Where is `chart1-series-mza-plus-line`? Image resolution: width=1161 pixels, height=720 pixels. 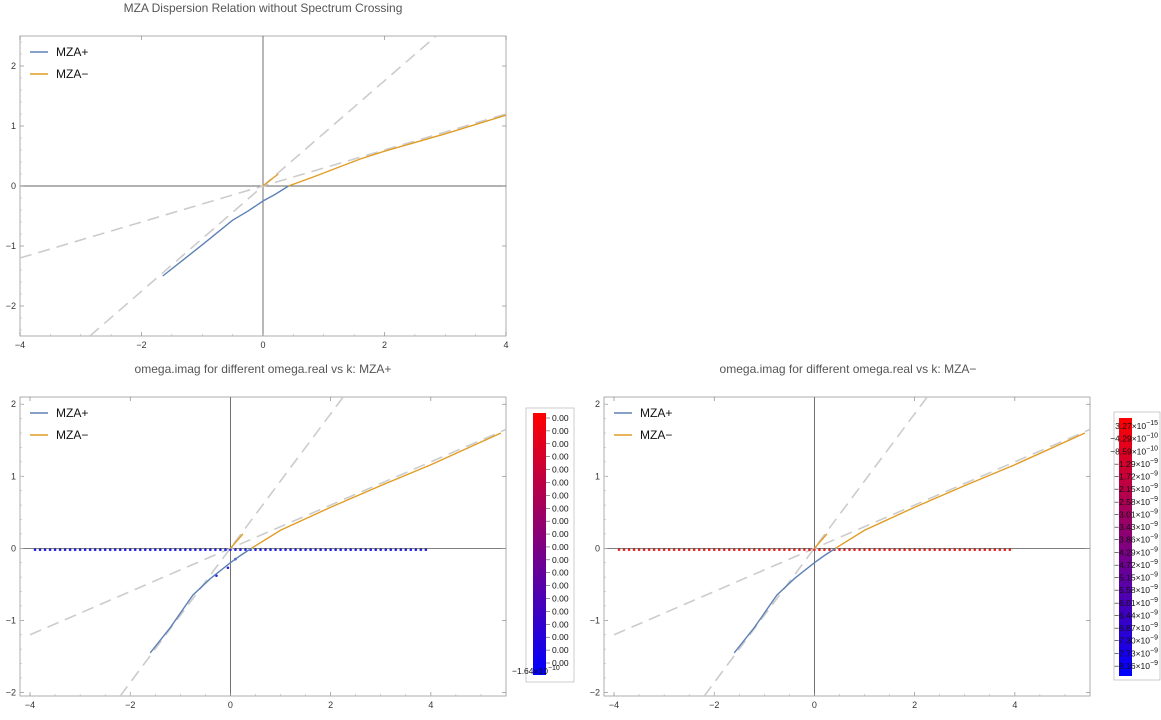 chart1-series-mza-plus-line is located at coordinates (225, 231).